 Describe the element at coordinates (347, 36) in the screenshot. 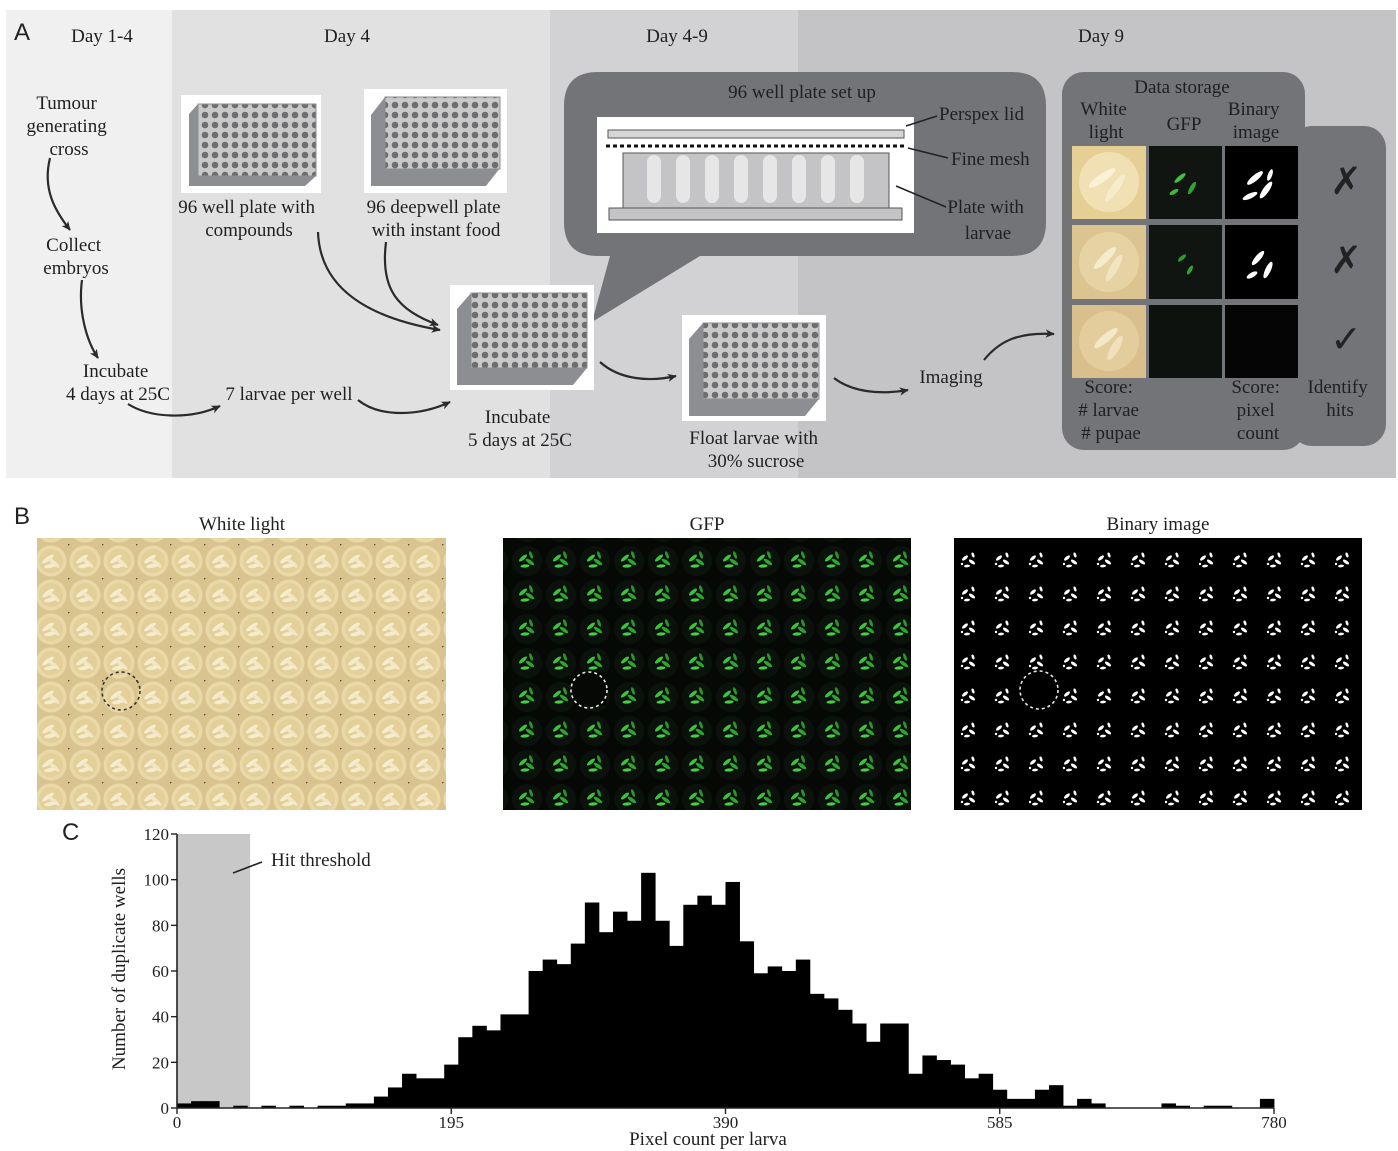

I see `stage-title-2: Day 4` at that location.